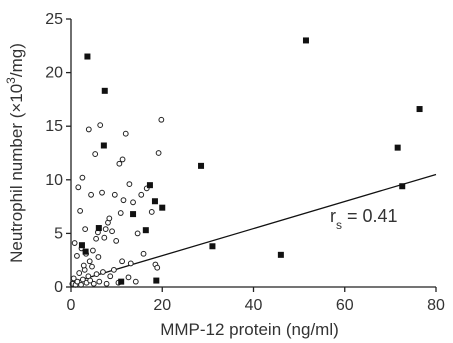  What do you see at coordinates (370, 216) in the screenshot?
I see `annotation-value: = 0.41` at bounding box center [370, 216].